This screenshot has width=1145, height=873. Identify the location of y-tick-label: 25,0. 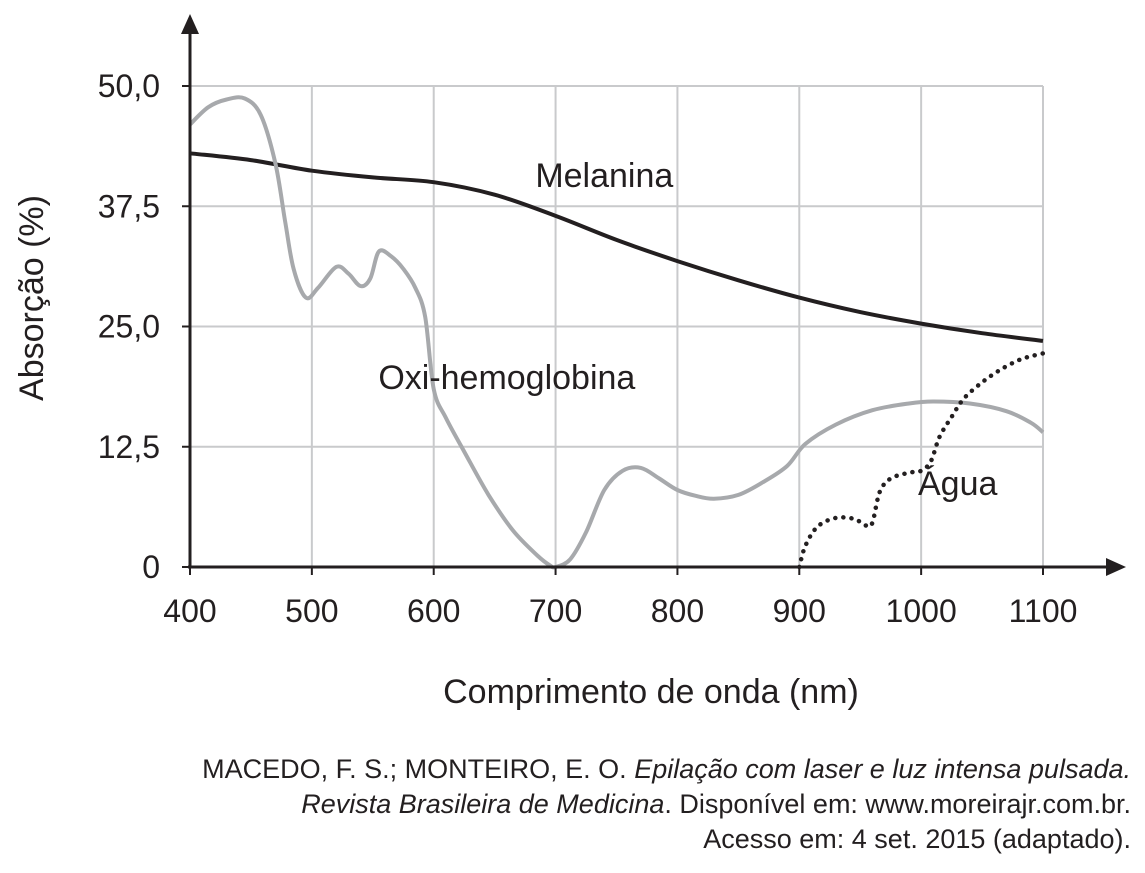
(129, 327).